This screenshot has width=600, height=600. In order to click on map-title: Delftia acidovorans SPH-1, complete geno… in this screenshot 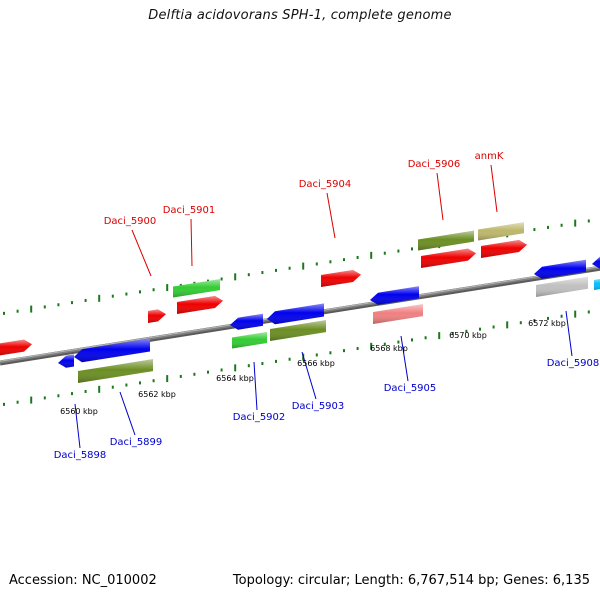, I will do `click(300, 15)`.